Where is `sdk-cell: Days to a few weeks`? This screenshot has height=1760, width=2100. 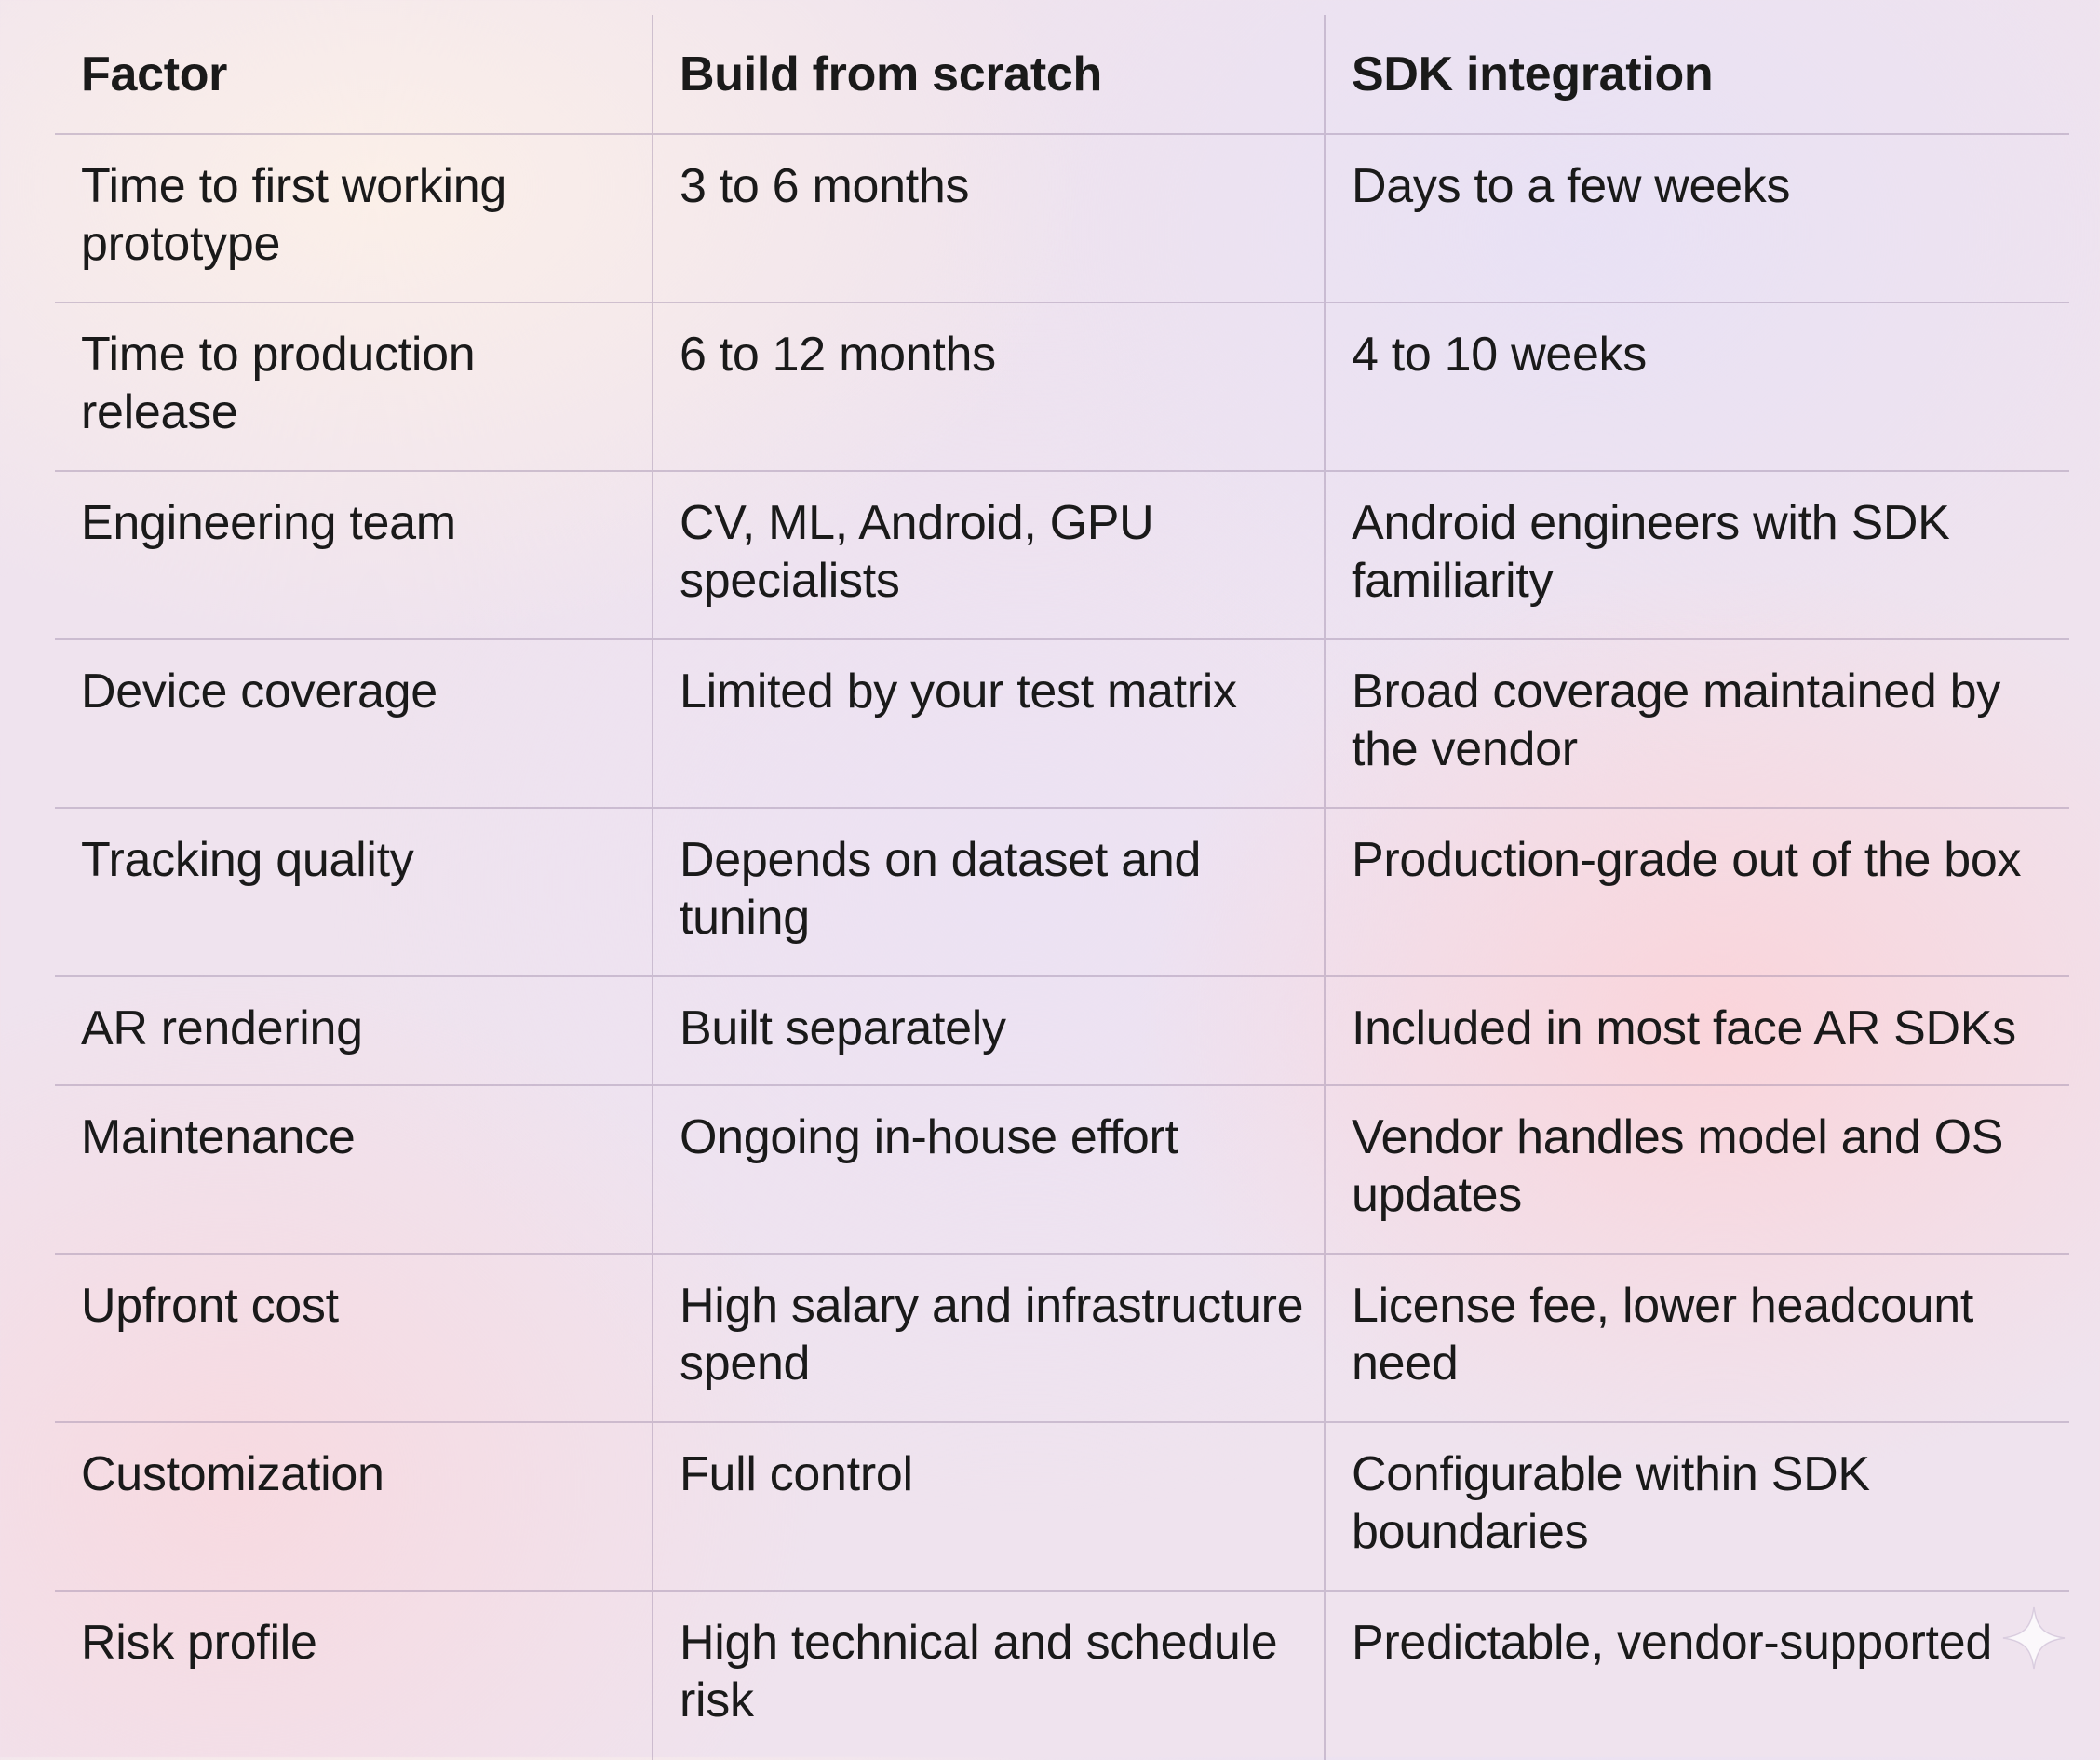
sdk-cell: Days to a few weeks is located at coordinates (1696, 218).